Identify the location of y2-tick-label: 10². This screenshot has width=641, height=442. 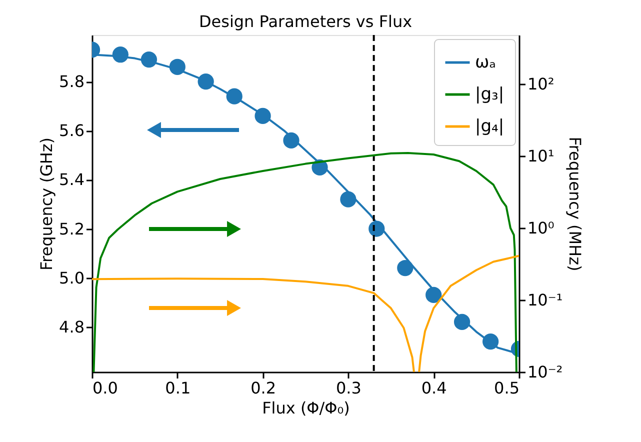
(541, 84).